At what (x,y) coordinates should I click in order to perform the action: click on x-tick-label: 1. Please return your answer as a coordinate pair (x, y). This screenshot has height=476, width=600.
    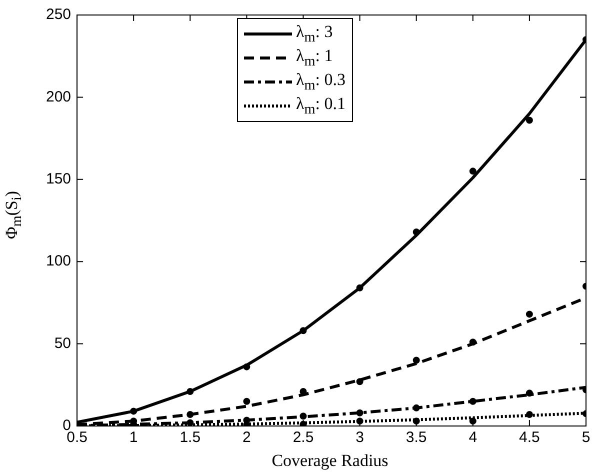
    Looking at the image, I should click on (133, 437).